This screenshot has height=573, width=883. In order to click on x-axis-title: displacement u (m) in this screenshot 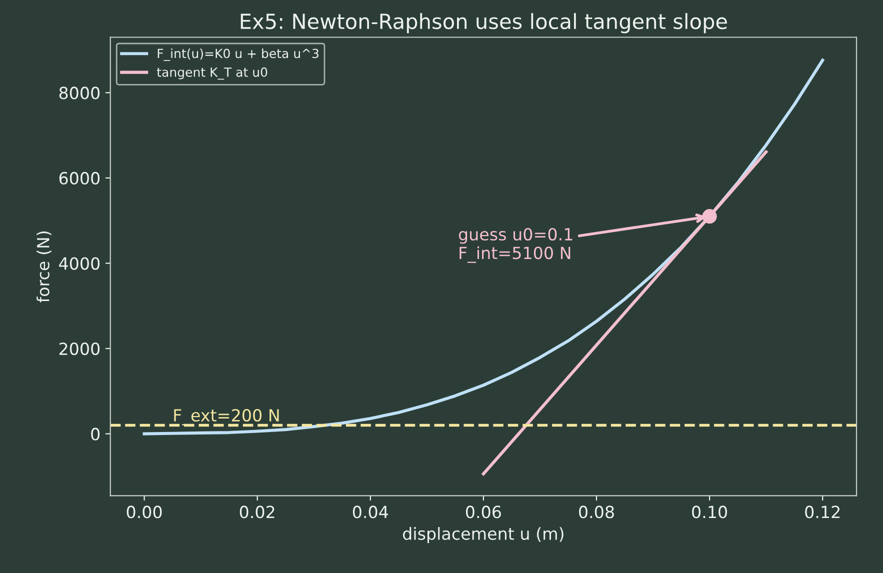, I will do `click(483, 535)`.